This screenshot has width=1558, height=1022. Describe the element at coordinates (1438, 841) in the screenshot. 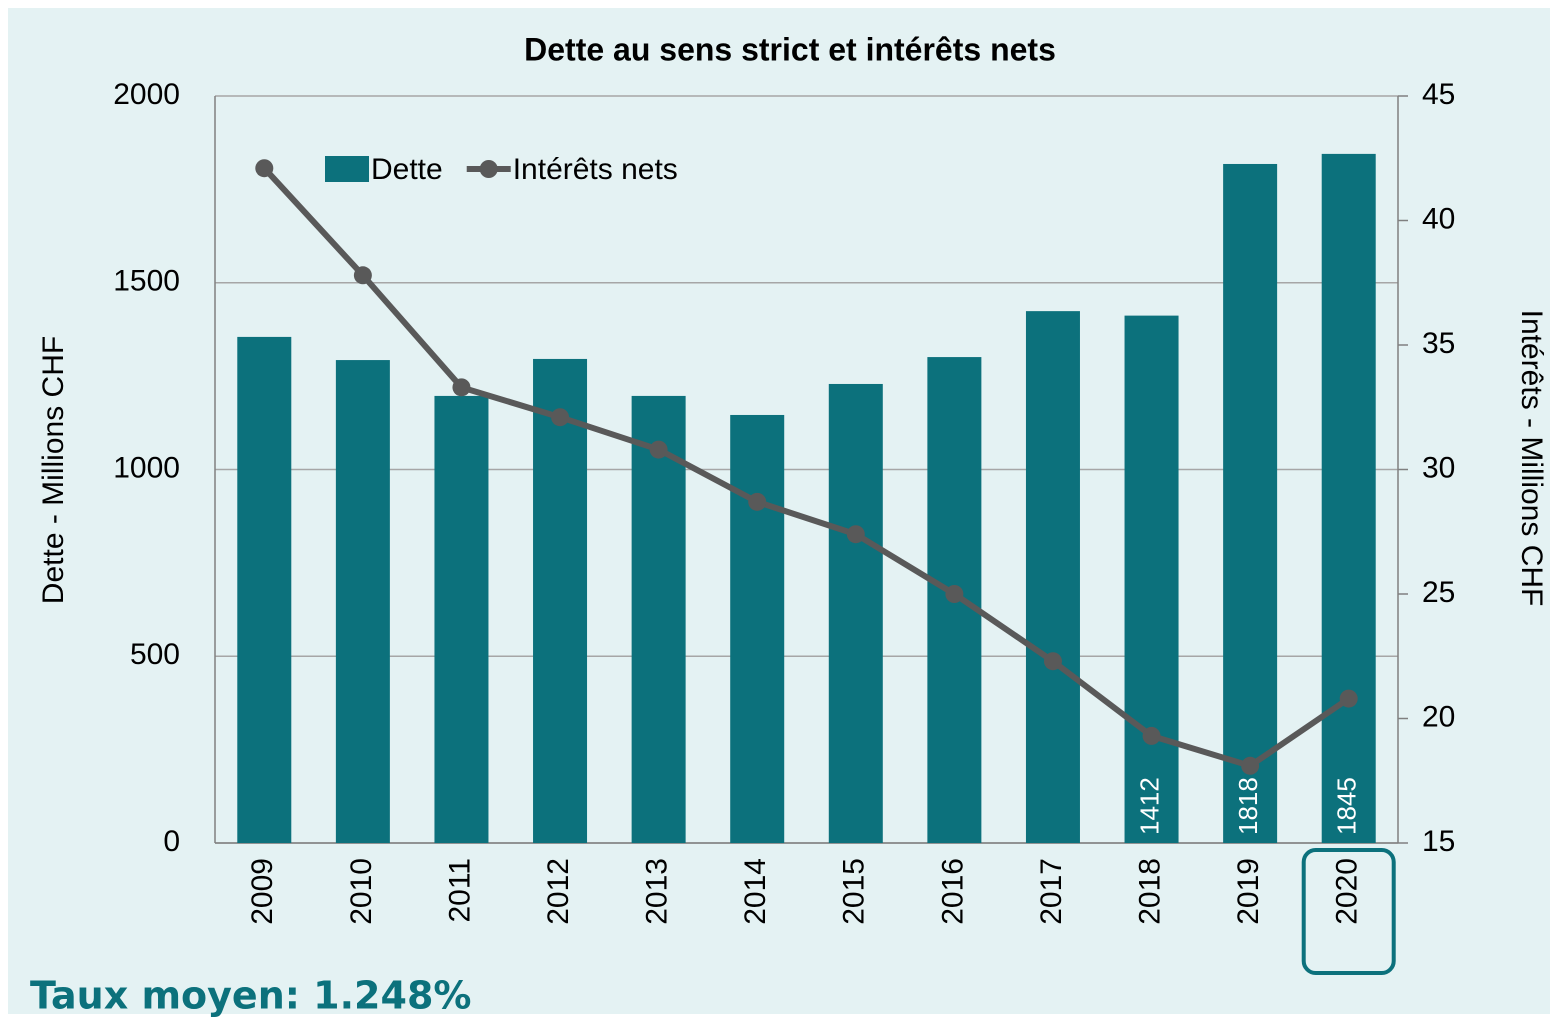

I see `y2-tick-label: 15` at that location.